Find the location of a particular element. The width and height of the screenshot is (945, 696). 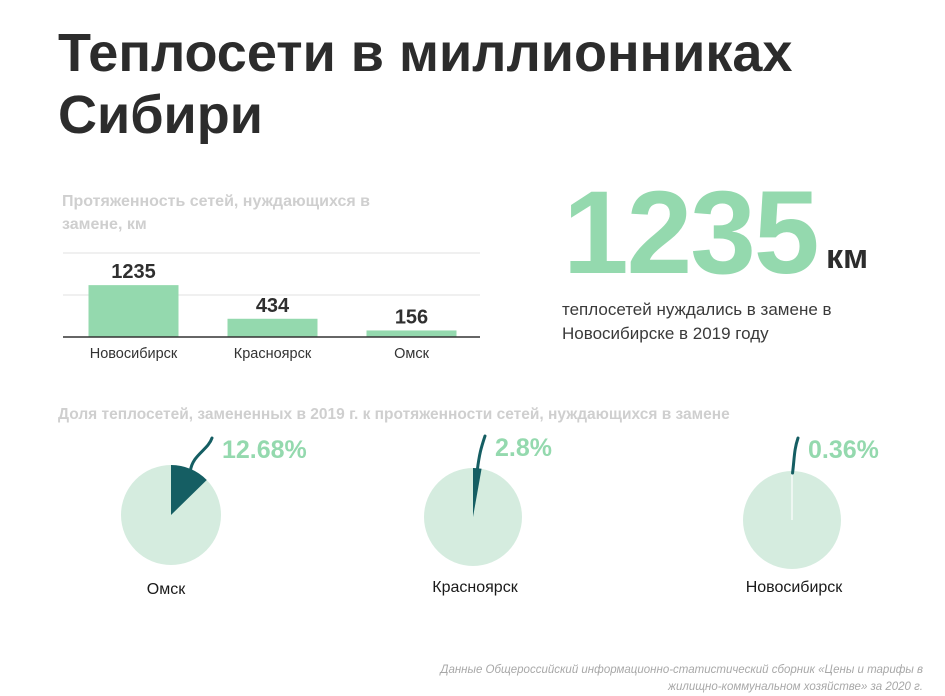

pie-city-label: Омск is located at coordinates (166, 589).